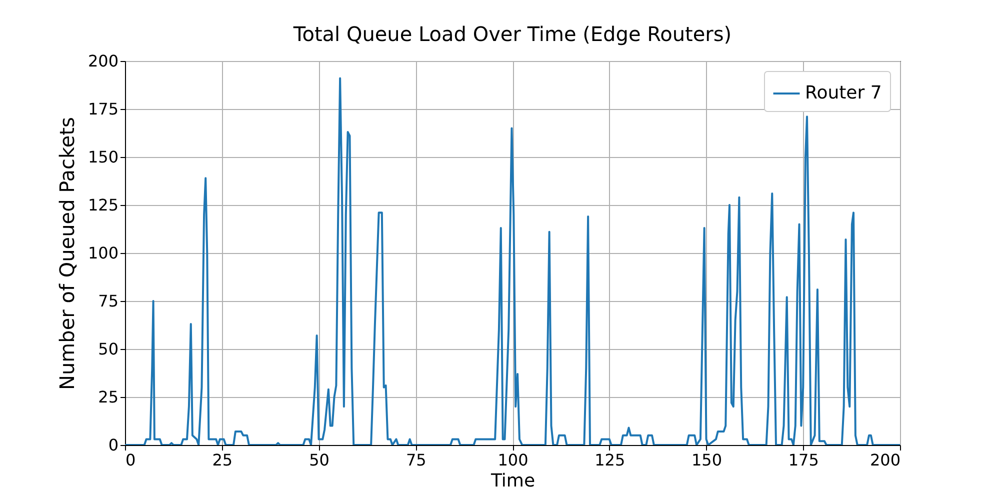 This screenshot has width=1000, height=500. Describe the element at coordinates (416, 460) in the screenshot. I see `x-tick-label: 75` at that location.